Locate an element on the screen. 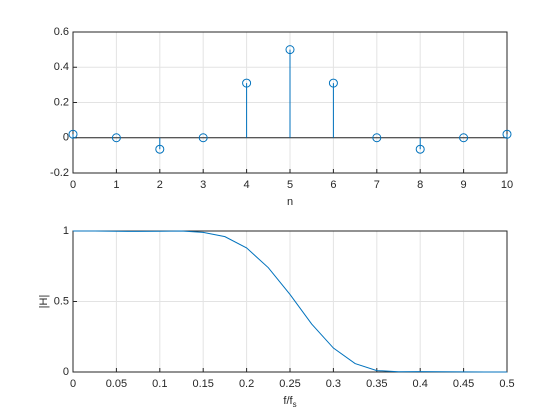 Image resolution: width=560 pixels, height=420 pixels. x-tick-label: 2 is located at coordinates (160, 185).